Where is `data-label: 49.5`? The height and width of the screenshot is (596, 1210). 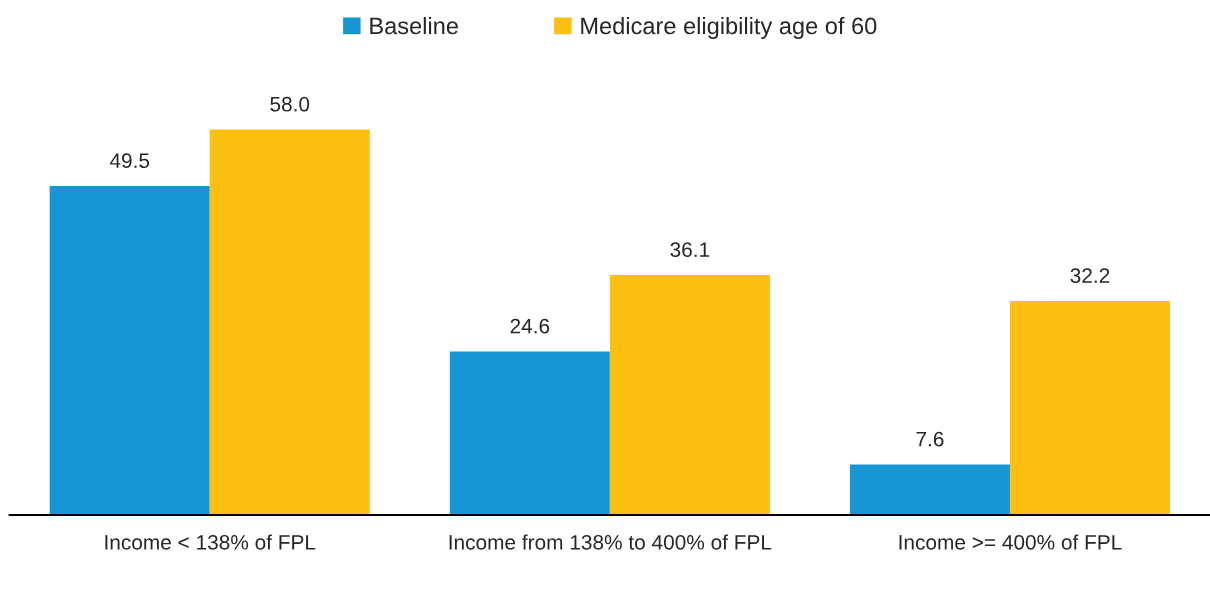 data-label: 49.5 is located at coordinates (129, 161).